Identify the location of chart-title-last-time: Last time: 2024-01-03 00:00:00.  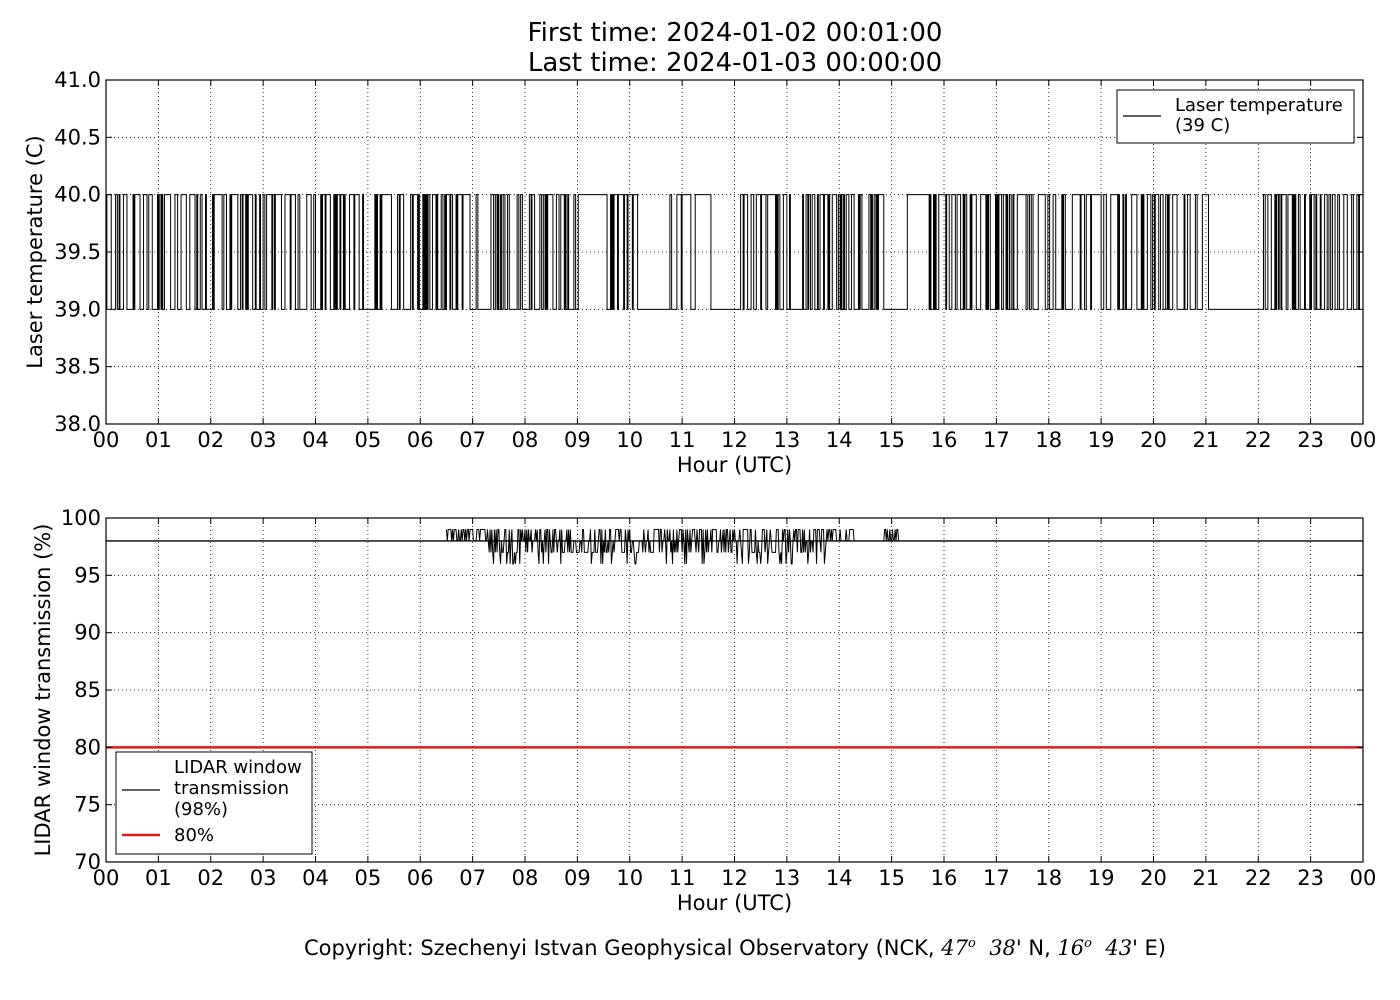
(735, 63).